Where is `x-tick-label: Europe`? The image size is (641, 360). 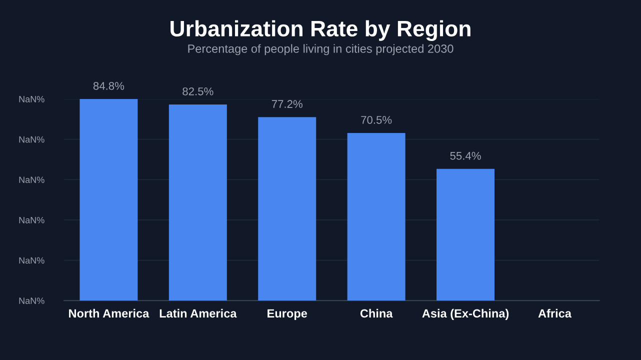
x-tick-label: Europe is located at coordinates (288, 314).